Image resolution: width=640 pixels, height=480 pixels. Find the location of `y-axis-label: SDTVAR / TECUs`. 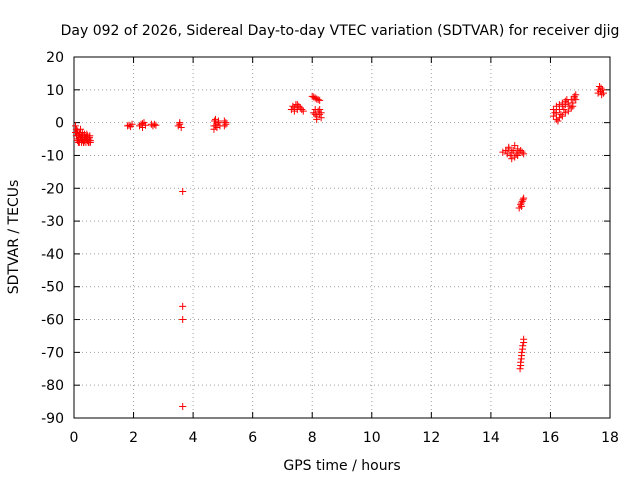

y-axis-label: SDTVAR / TECUs is located at coordinates (14, 237).